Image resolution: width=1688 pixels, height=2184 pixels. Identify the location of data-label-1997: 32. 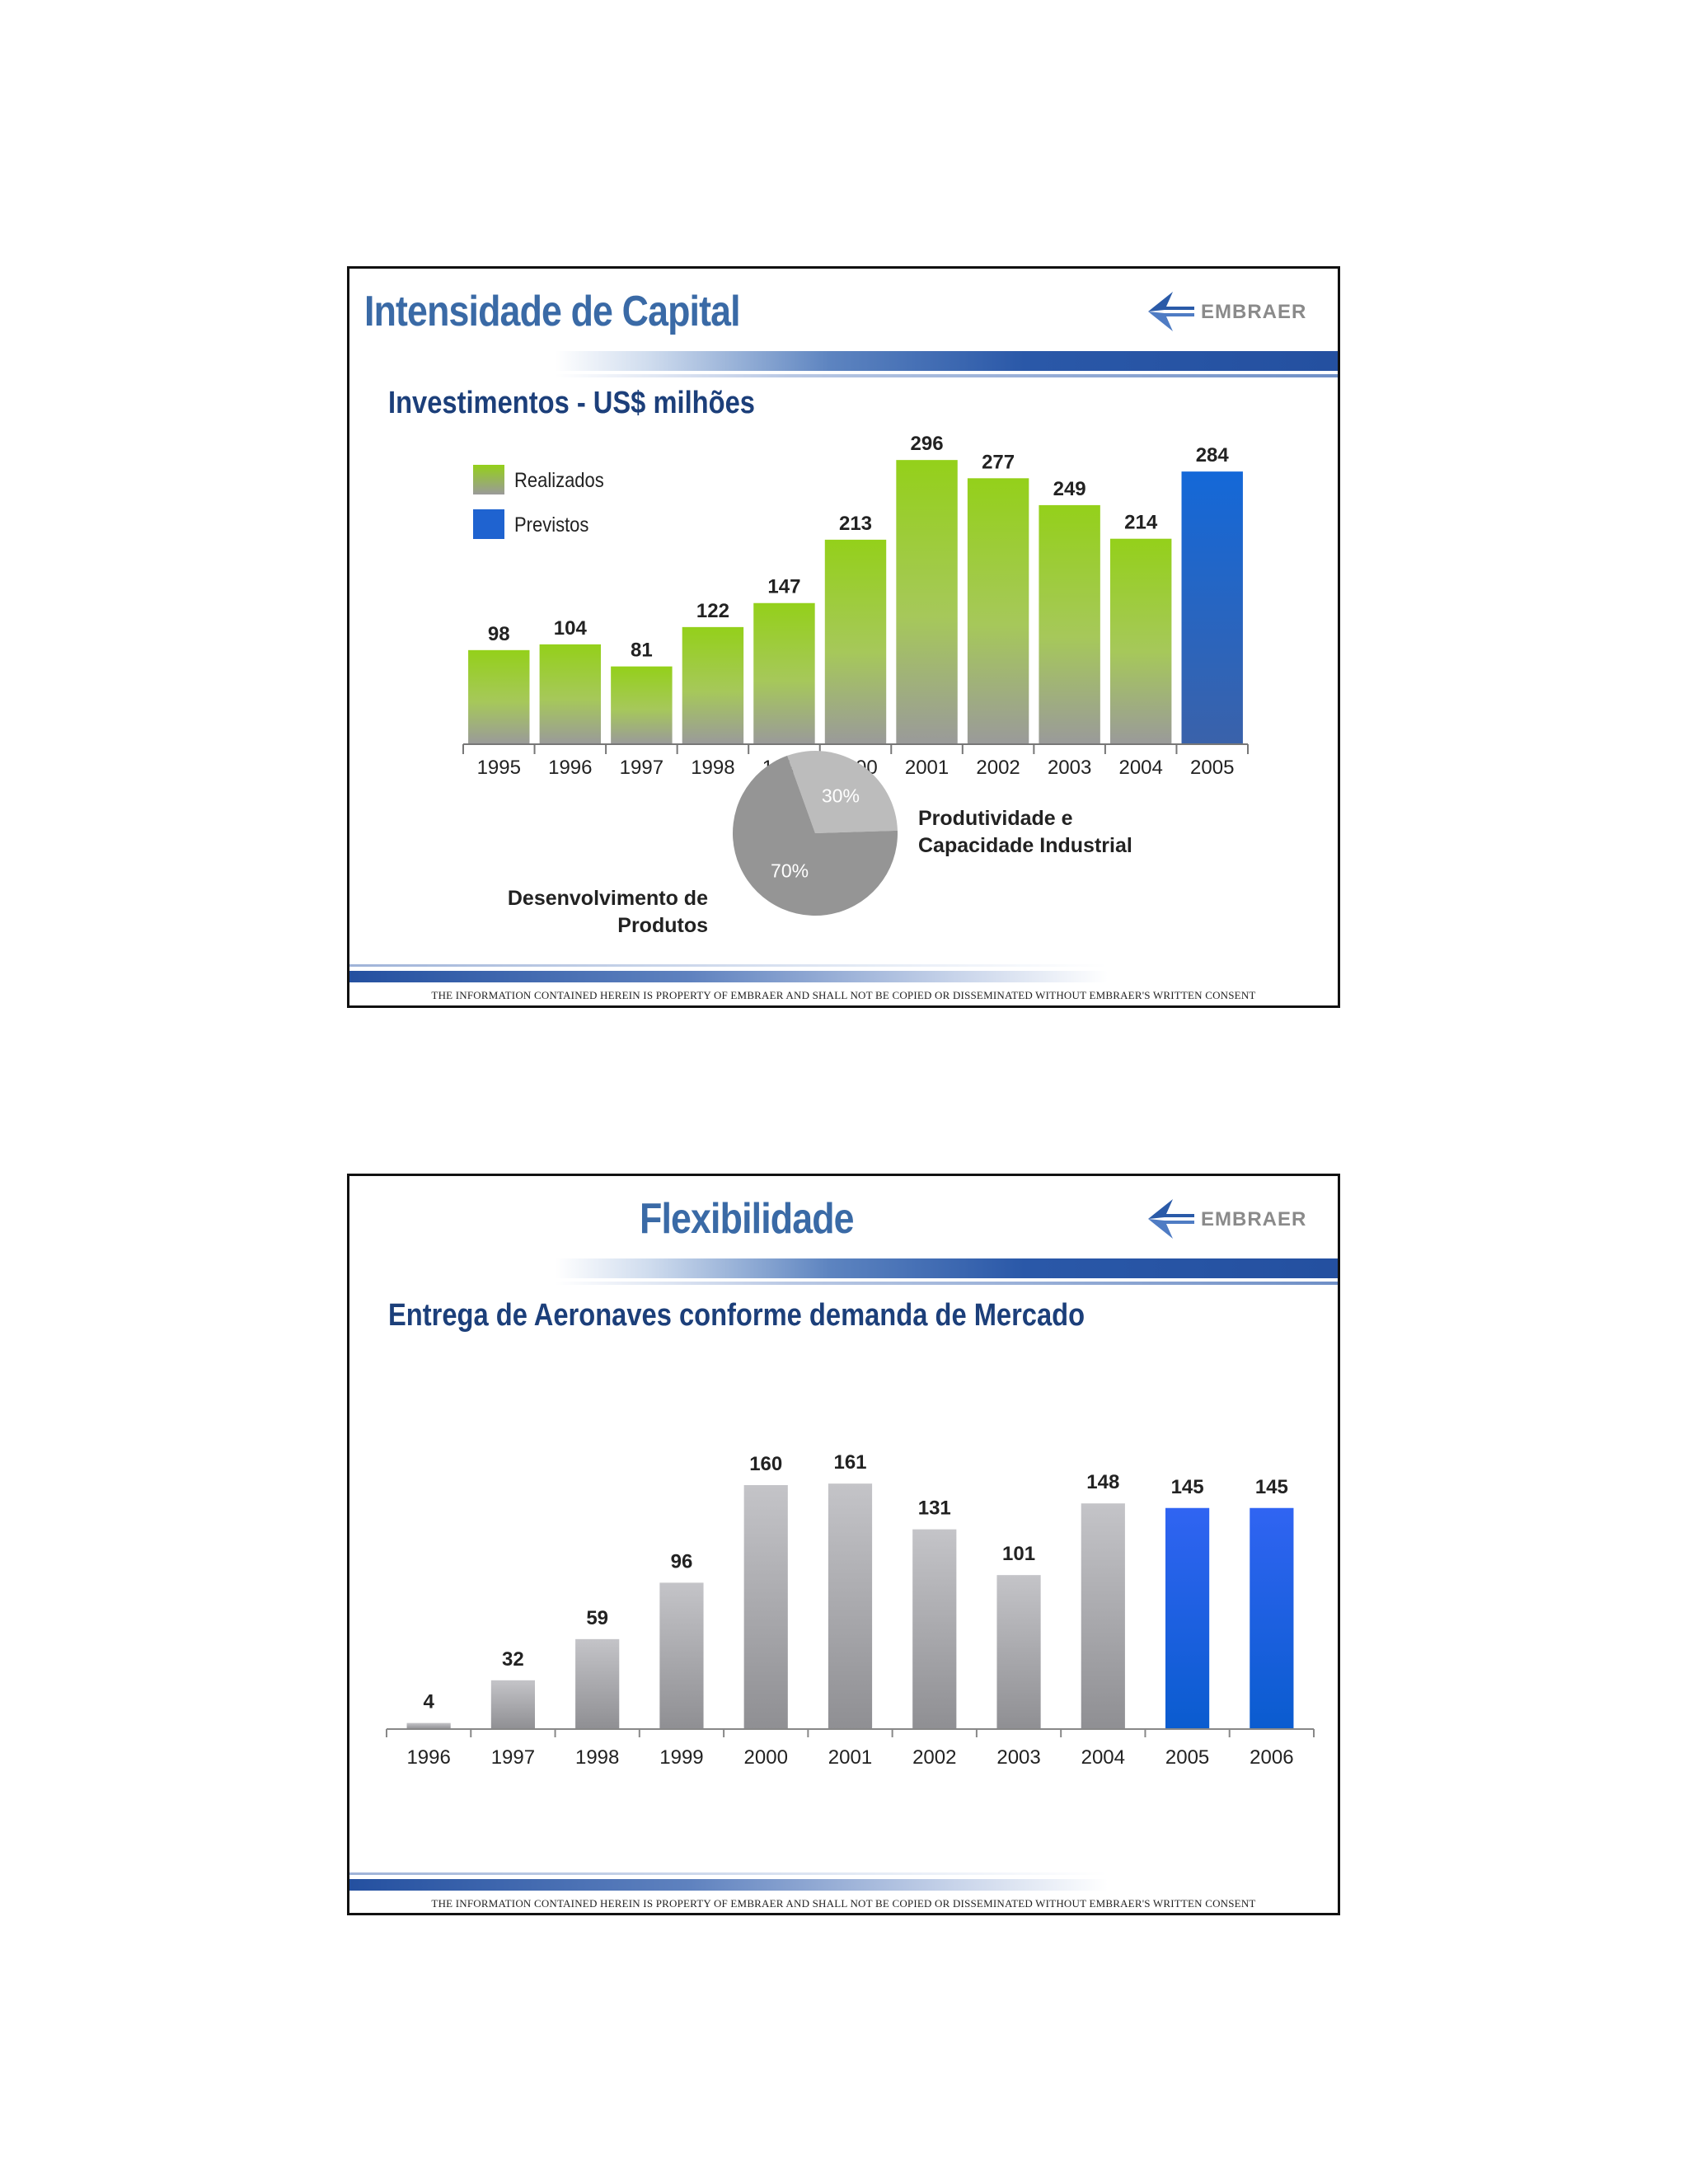
(513, 1659).